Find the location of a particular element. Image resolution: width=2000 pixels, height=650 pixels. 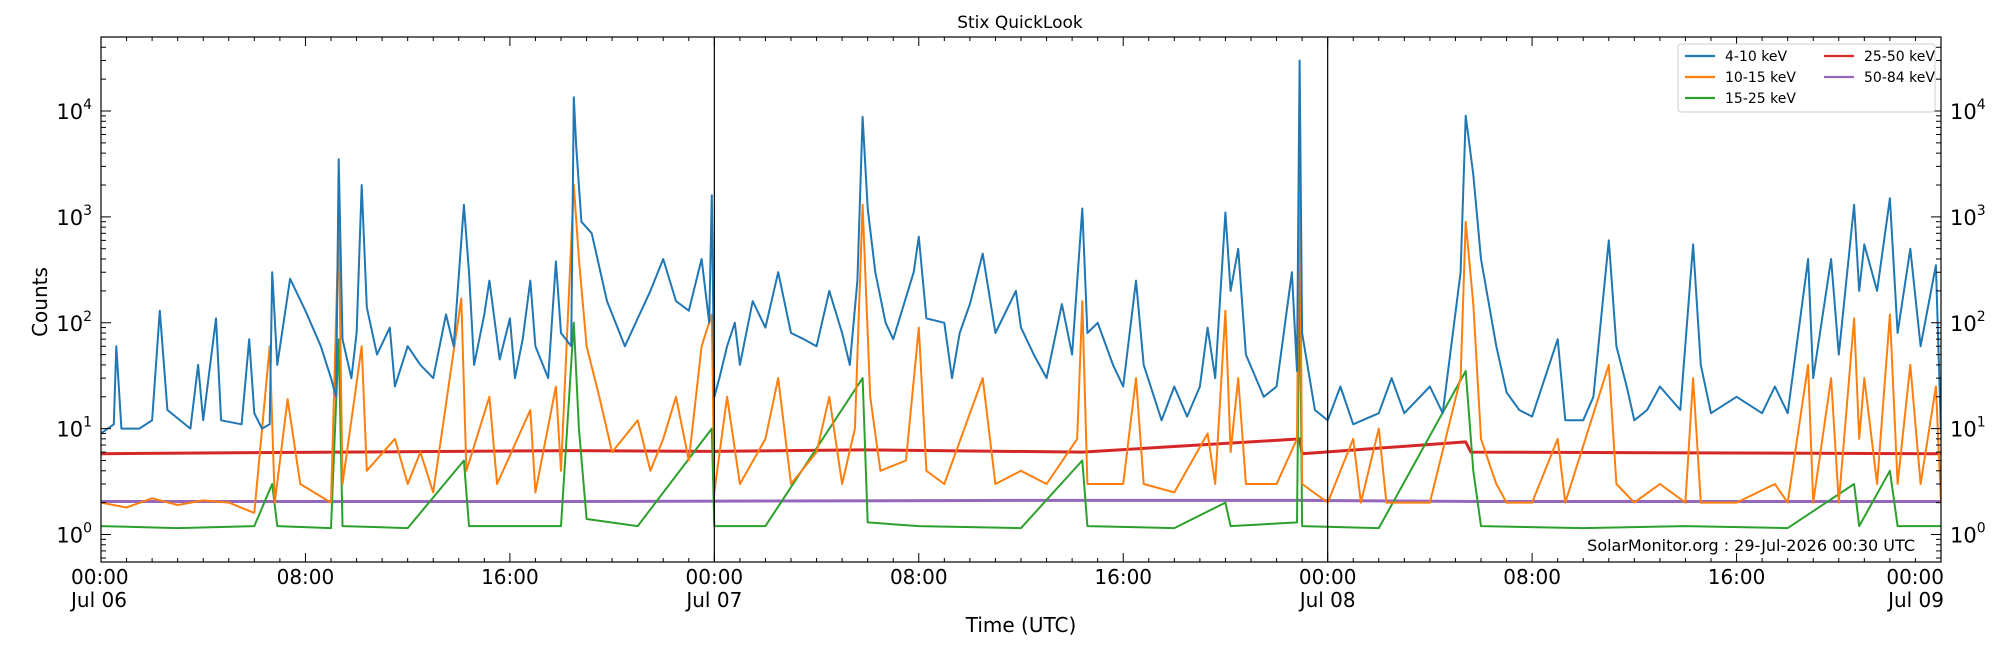

y-tick-label-left: 101 is located at coordinates (74, 428).